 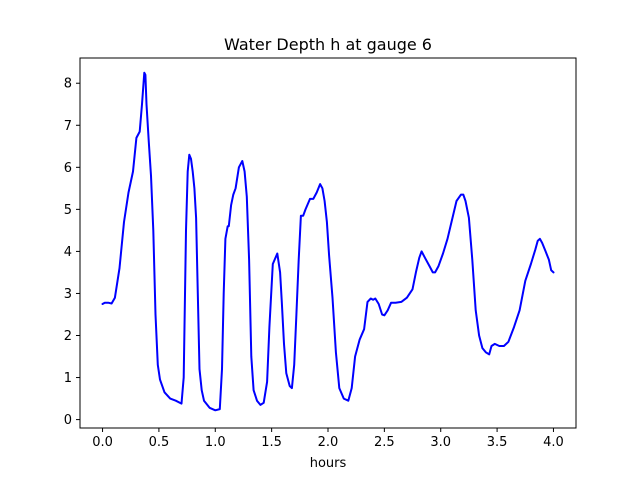 I want to click on x-tick-label: 3.5, so click(x=497, y=442).